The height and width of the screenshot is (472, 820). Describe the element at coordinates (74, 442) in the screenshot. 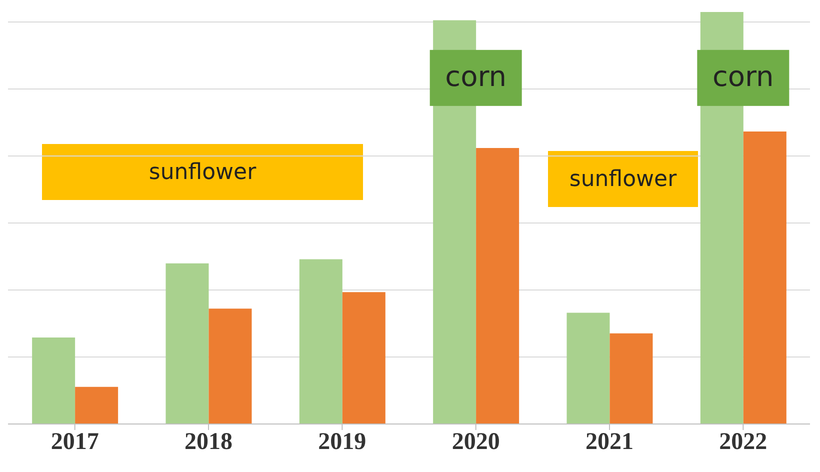

I see `x-tick-label: 2017` at that location.